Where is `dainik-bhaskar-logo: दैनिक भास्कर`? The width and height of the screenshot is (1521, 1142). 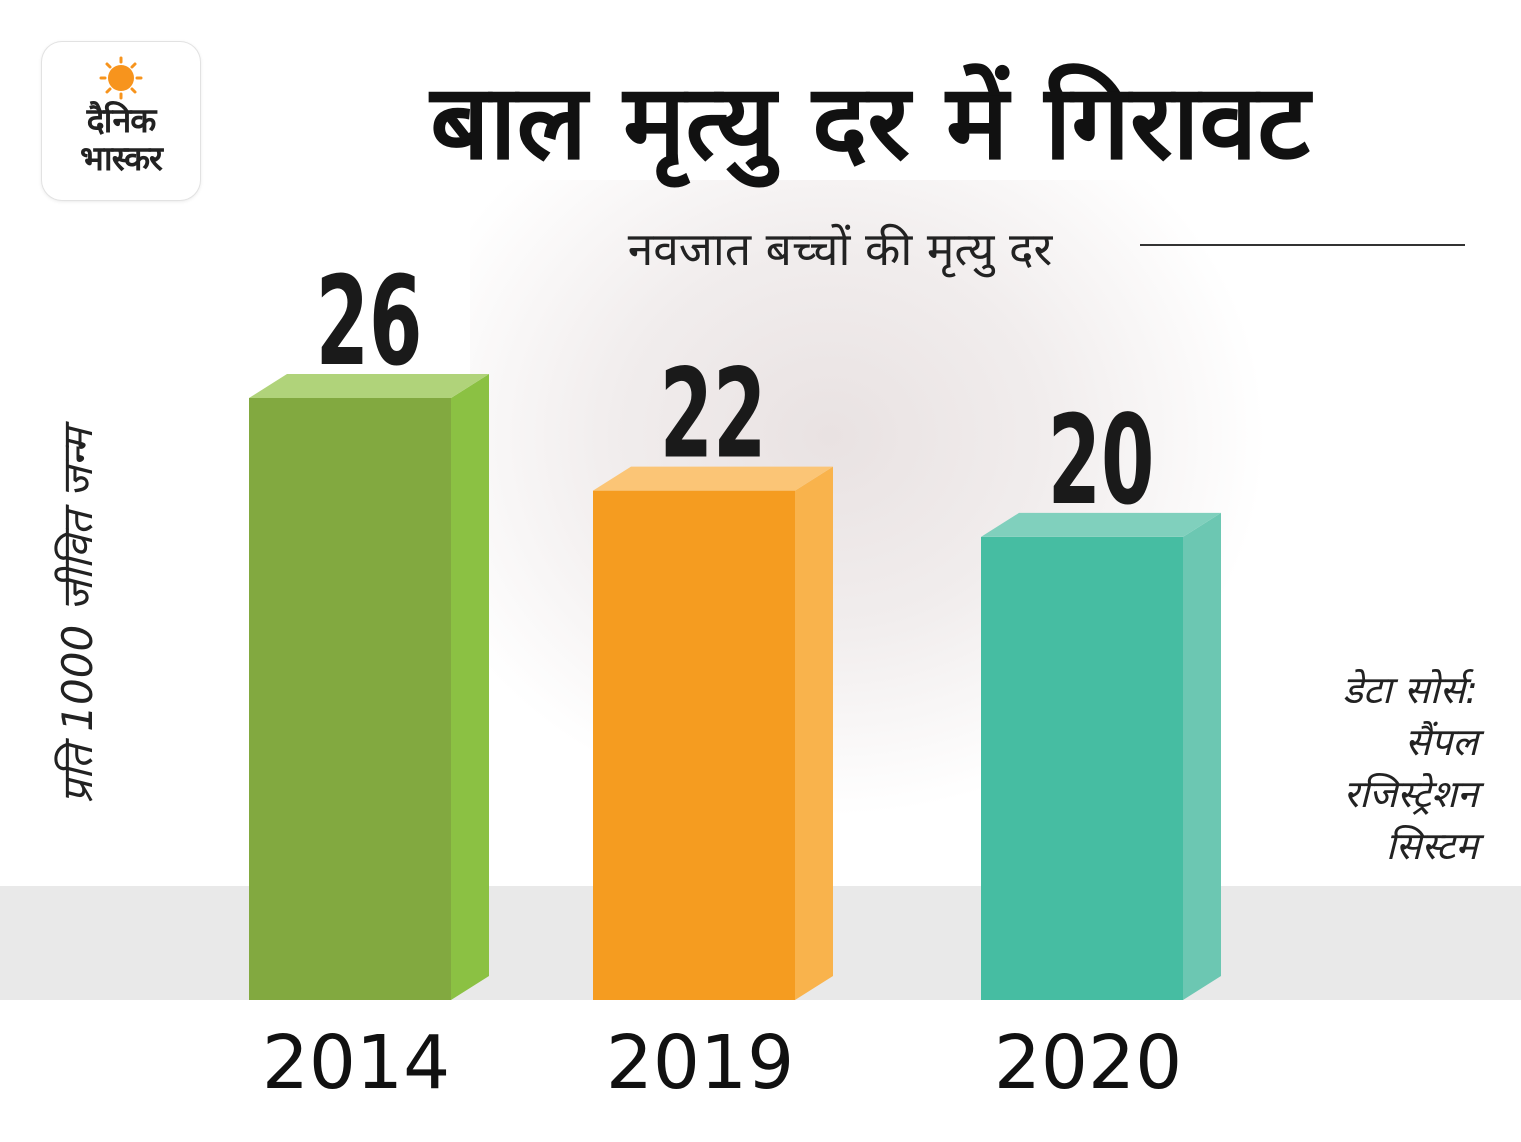 dainik-bhaskar-logo: दैनिक भास्कर is located at coordinates (121, 121).